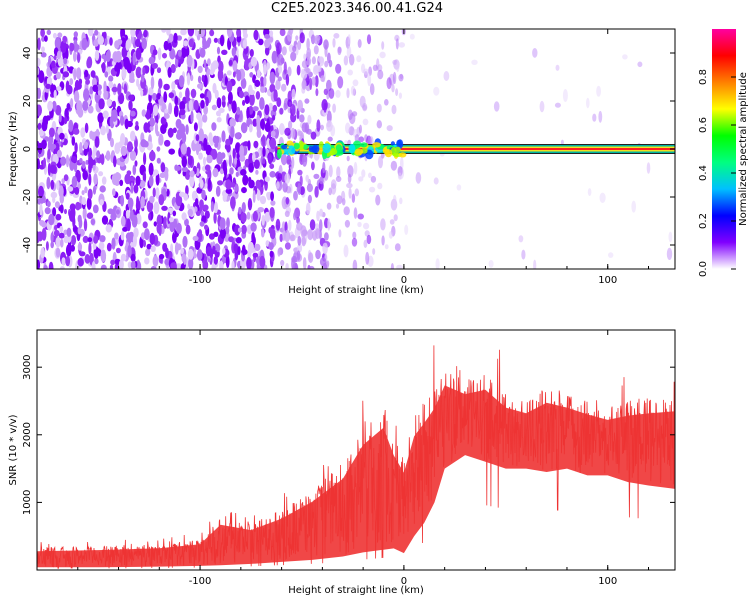 The width and height of the screenshot is (750, 600). What do you see at coordinates (27, 149) in the screenshot?
I see `spectrogram-ytick-label: 0` at bounding box center [27, 149].